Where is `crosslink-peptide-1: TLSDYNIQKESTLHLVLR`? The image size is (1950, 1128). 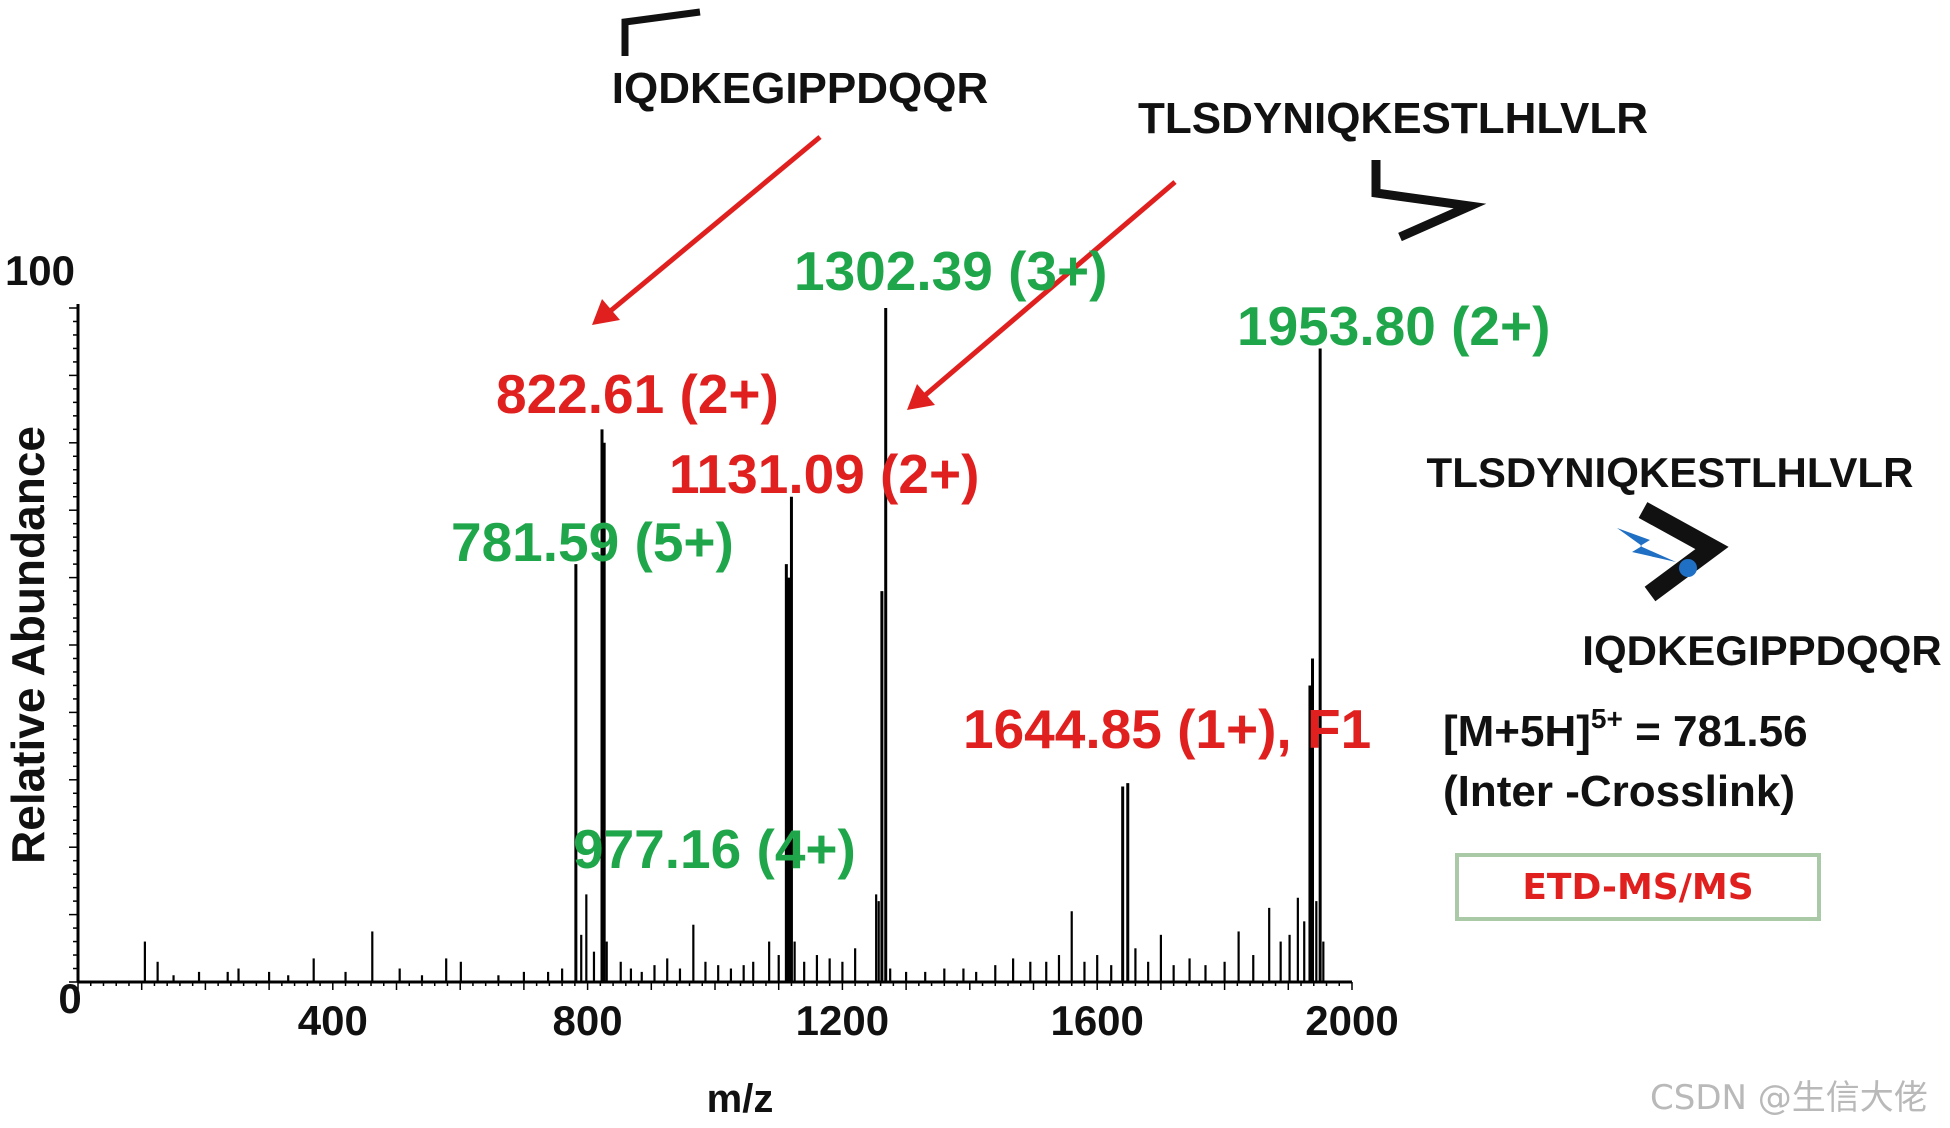
crosslink-peptide-1: TLSDYNIQKESTLHLVLR is located at coordinates (1670, 472).